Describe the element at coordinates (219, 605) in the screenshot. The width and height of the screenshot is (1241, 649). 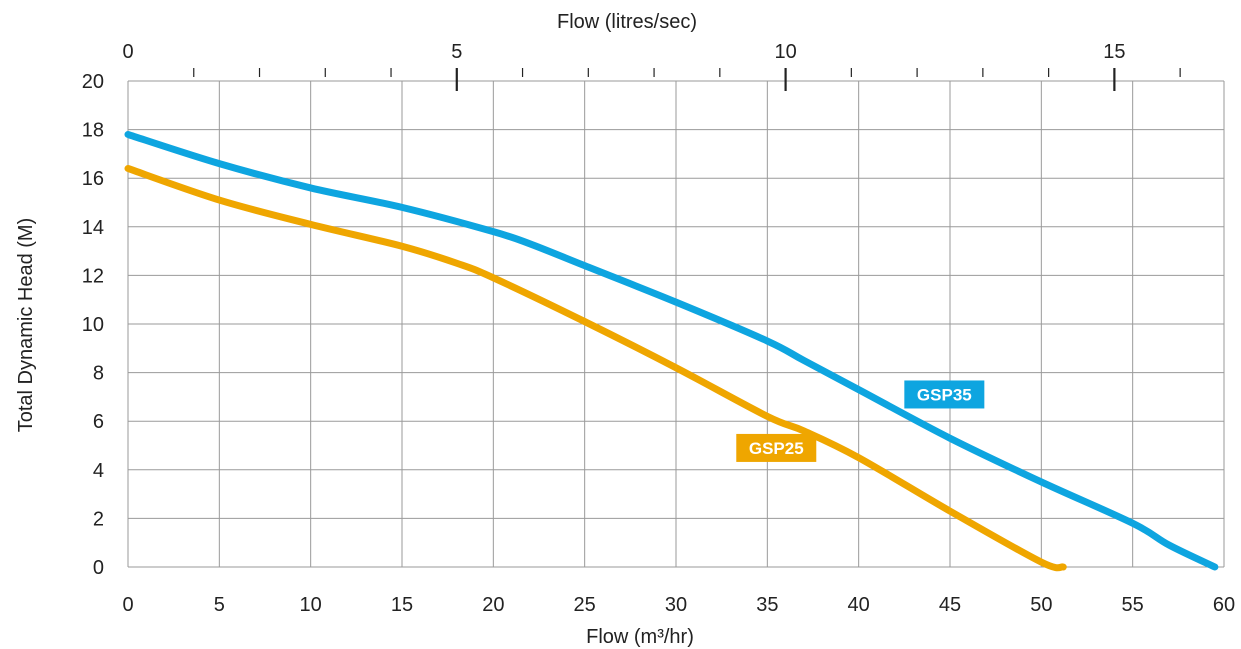
I see `x-tick-label: 5` at that location.